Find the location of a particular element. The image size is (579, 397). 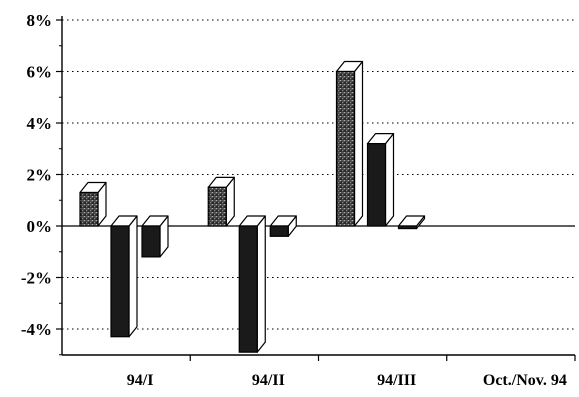

x-tick-label: Oct./Nov. 94 is located at coordinates (525, 380).